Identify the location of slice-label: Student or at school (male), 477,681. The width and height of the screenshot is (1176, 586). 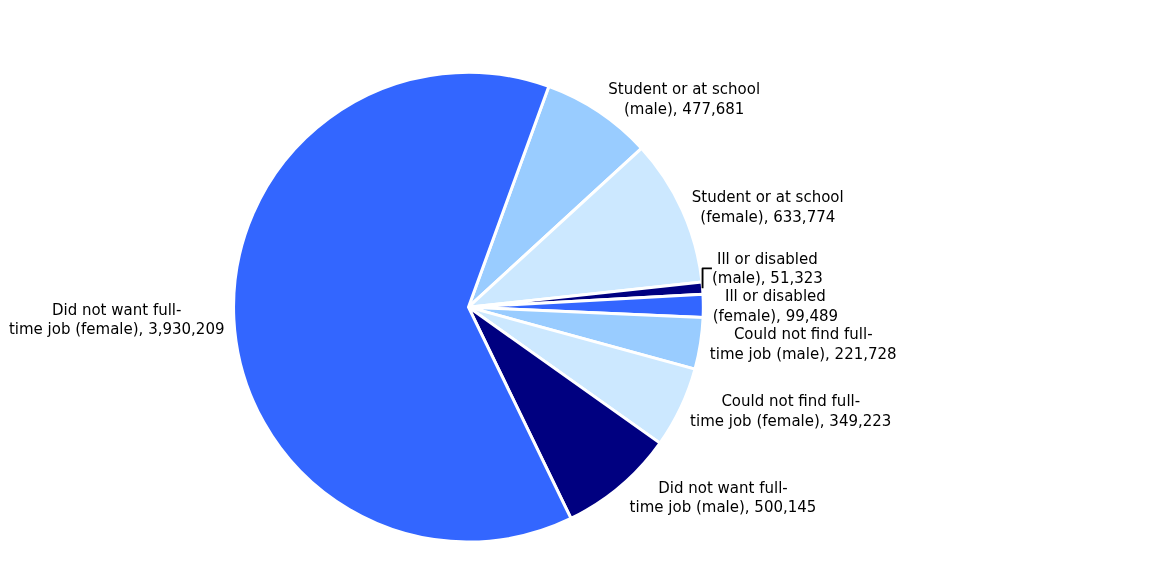
(684, 99).